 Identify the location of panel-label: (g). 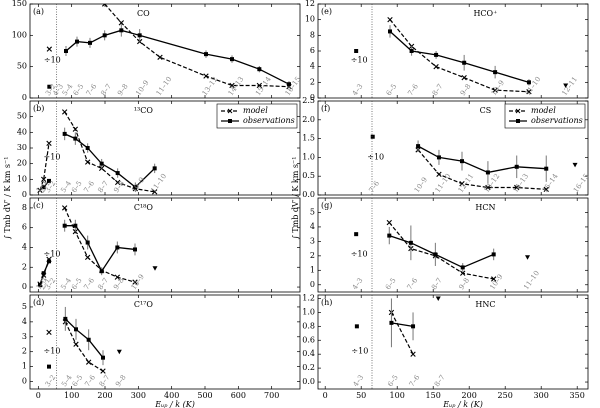
(326, 205).